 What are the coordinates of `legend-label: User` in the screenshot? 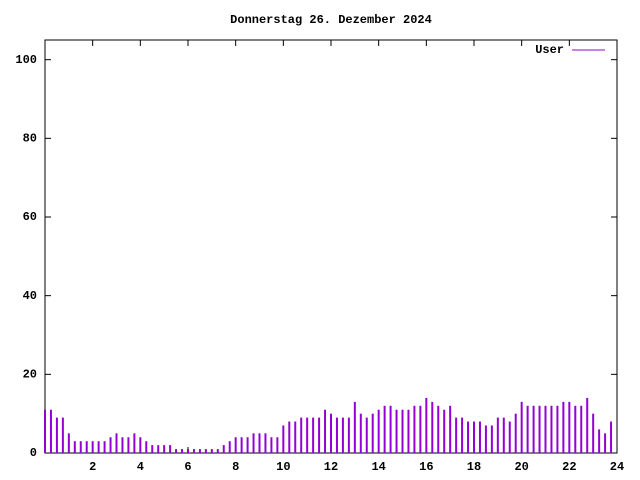 It's located at (549, 50).